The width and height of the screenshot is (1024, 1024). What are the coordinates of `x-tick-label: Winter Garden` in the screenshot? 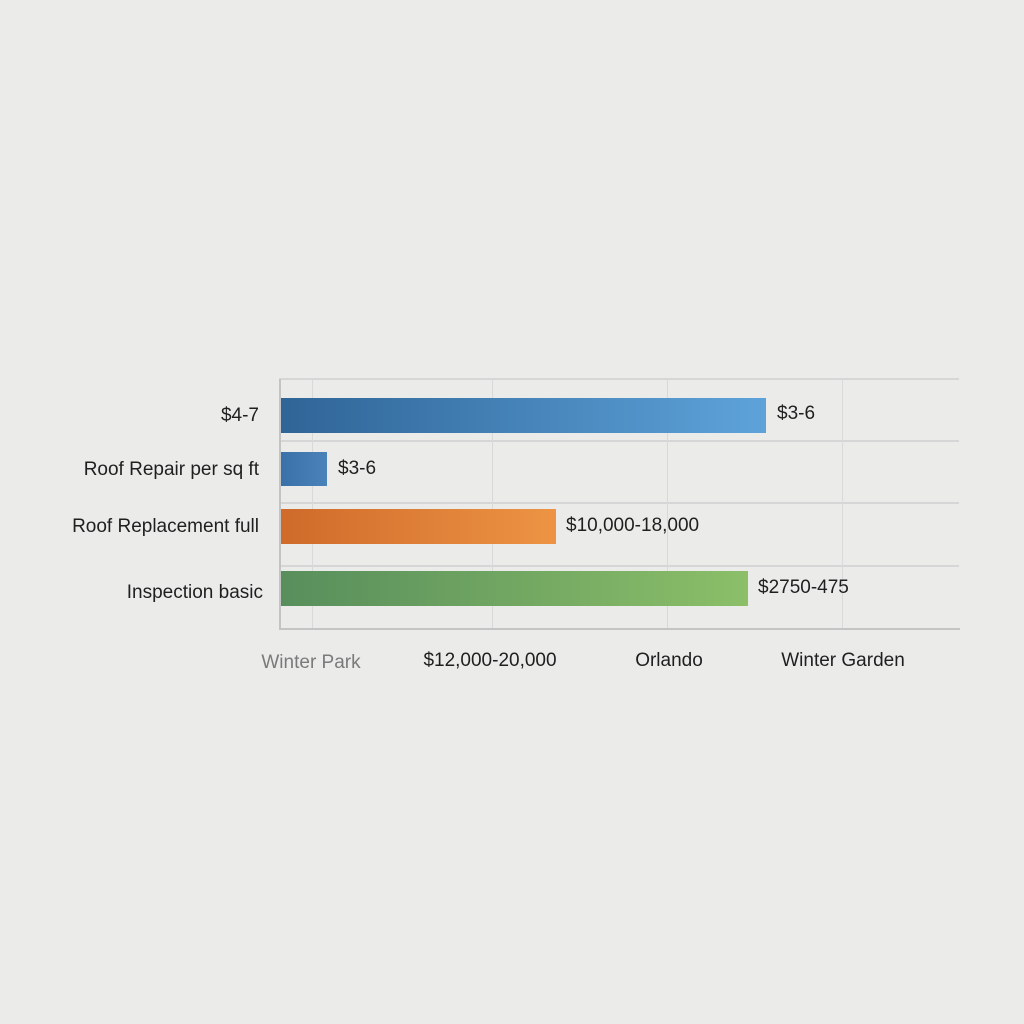 It's located at (843, 660).